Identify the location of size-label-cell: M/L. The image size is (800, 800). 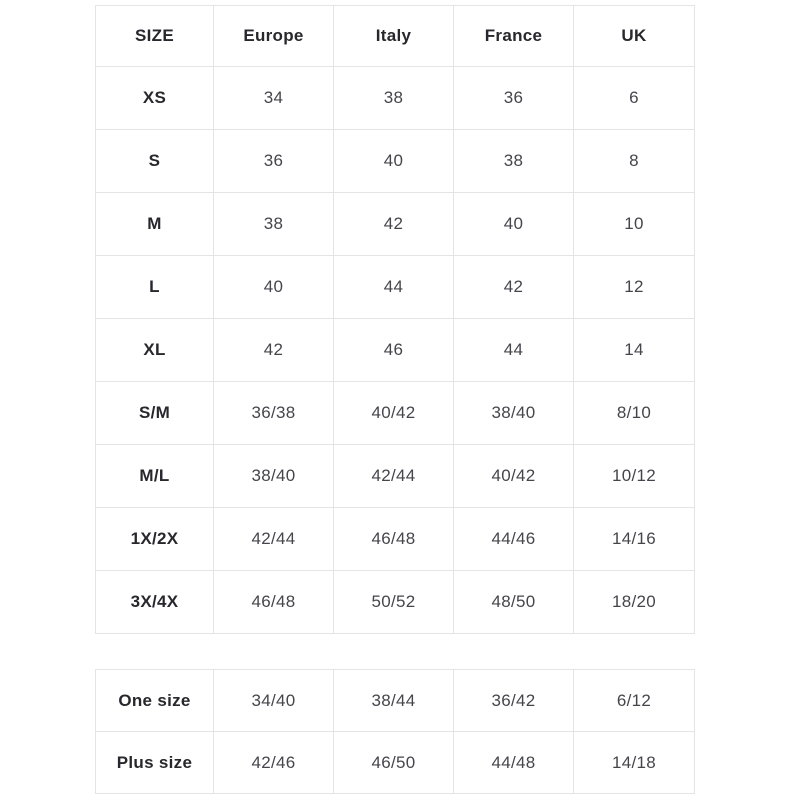
(154, 476).